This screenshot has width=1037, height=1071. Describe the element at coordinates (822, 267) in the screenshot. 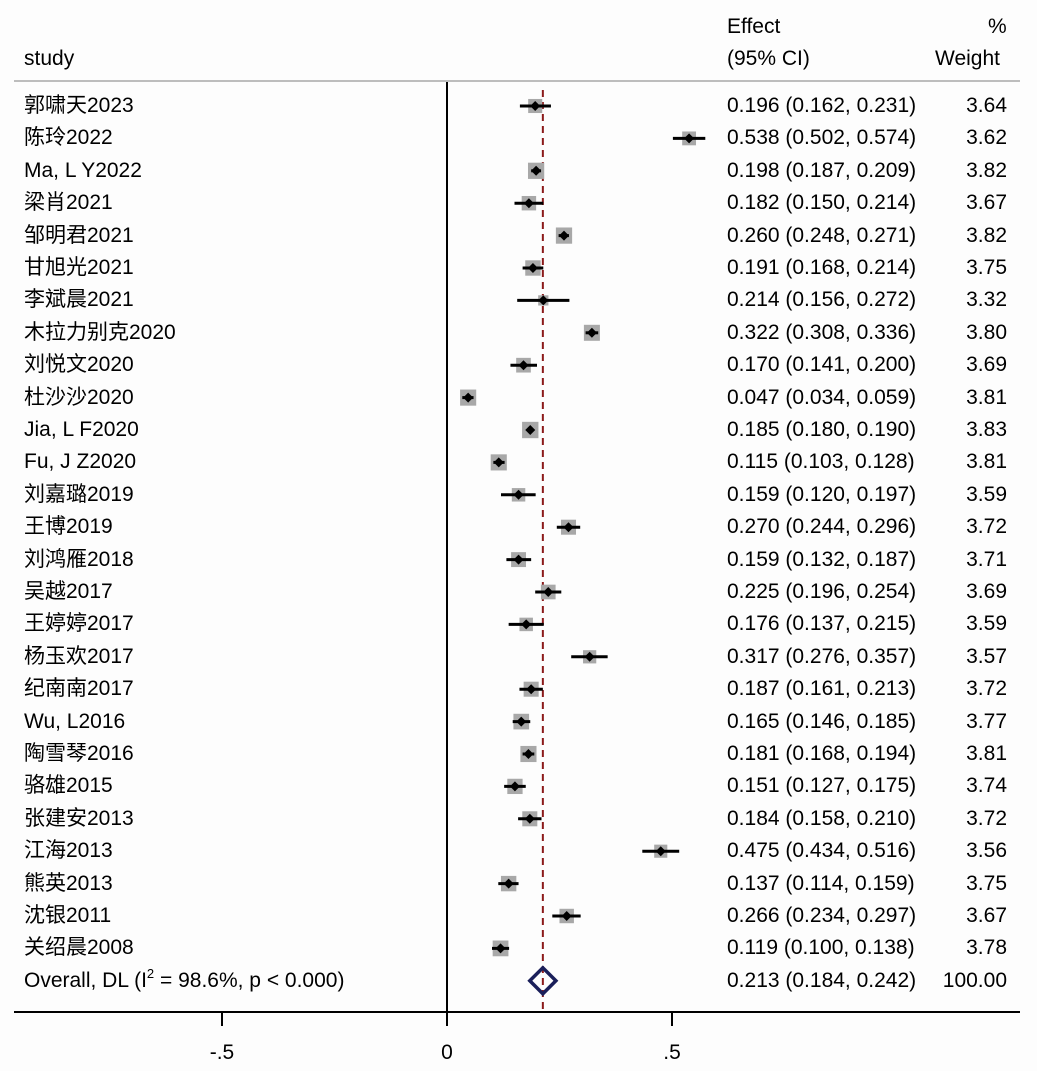

I see `effect-ci-value: 0.191 (0.168, 0.214)` at that location.